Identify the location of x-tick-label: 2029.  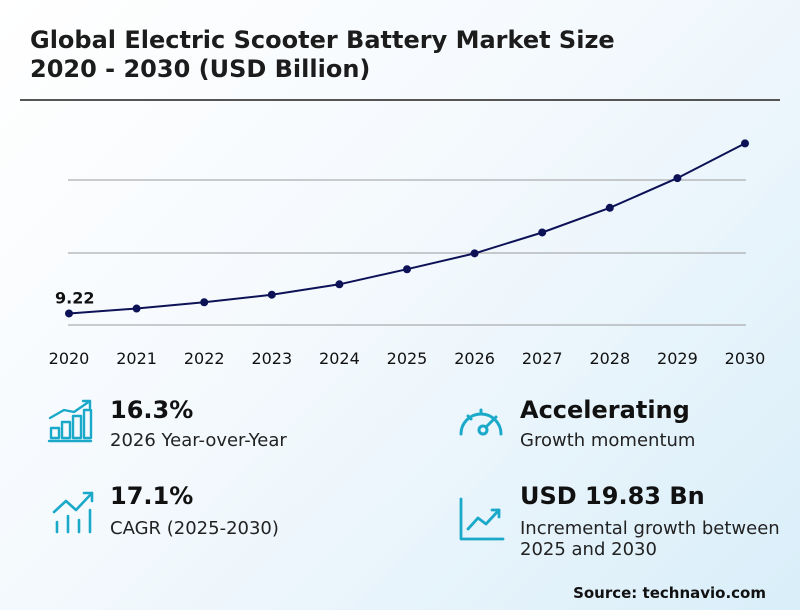
(677, 358).